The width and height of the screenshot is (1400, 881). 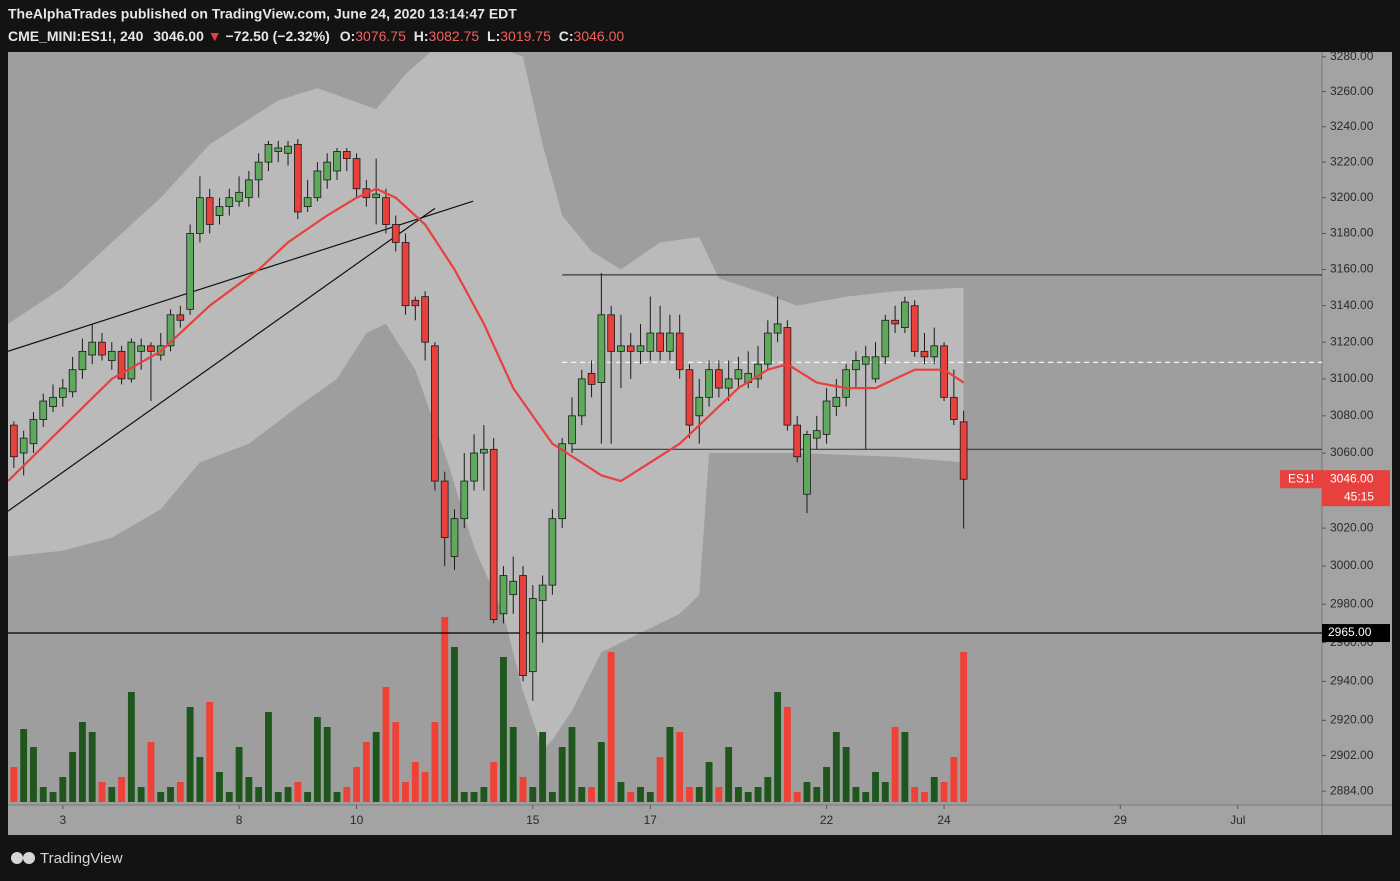 What do you see at coordinates (454, 36) in the screenshot?
I see `ohlc-value: 3082.75` at bounding box center [454, 36].